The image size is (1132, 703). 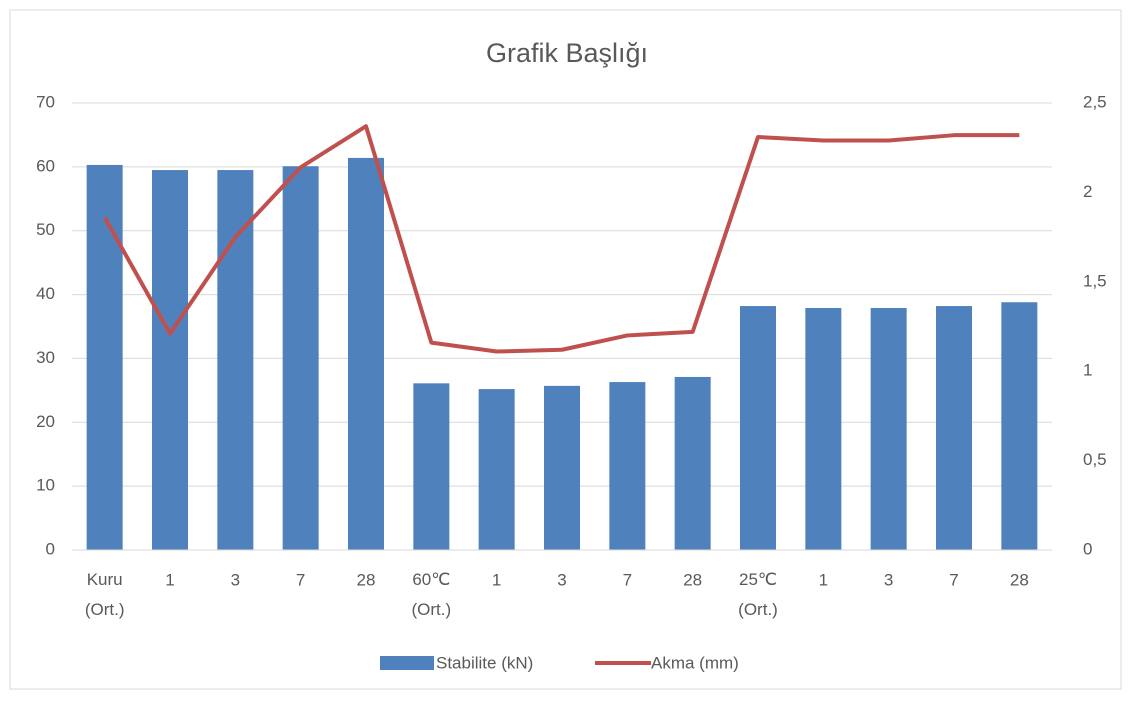 I want to click on y2-tick-label: 1, so click(x=1087, y=370).